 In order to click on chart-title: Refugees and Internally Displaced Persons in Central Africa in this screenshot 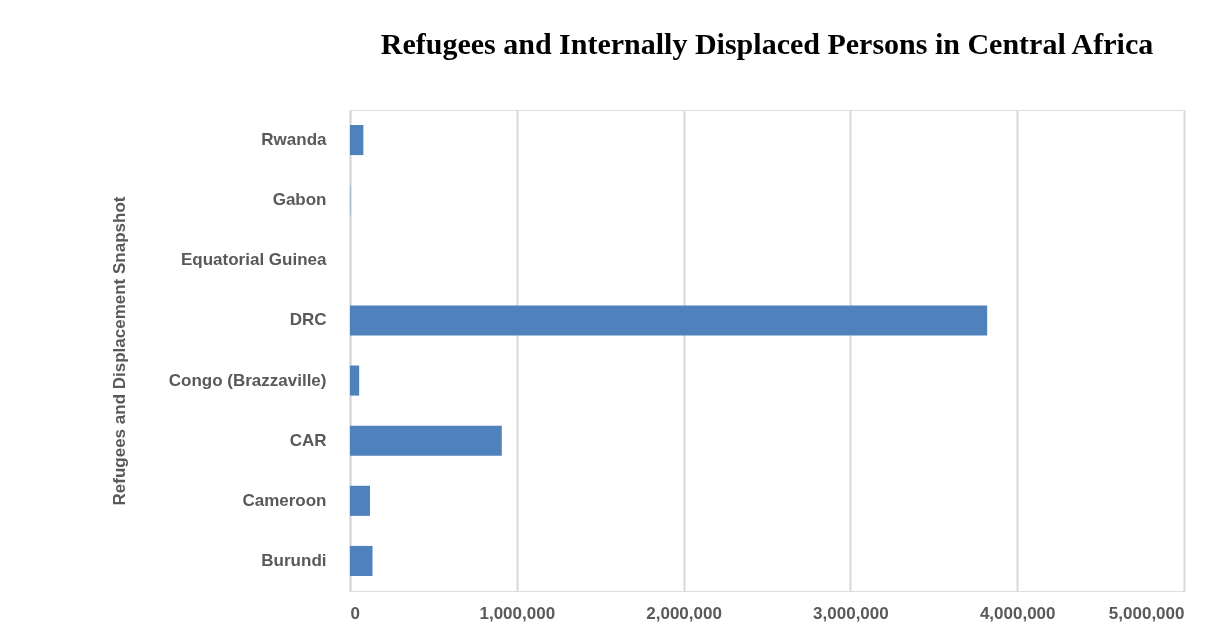, I will do `click(767, 43)`.